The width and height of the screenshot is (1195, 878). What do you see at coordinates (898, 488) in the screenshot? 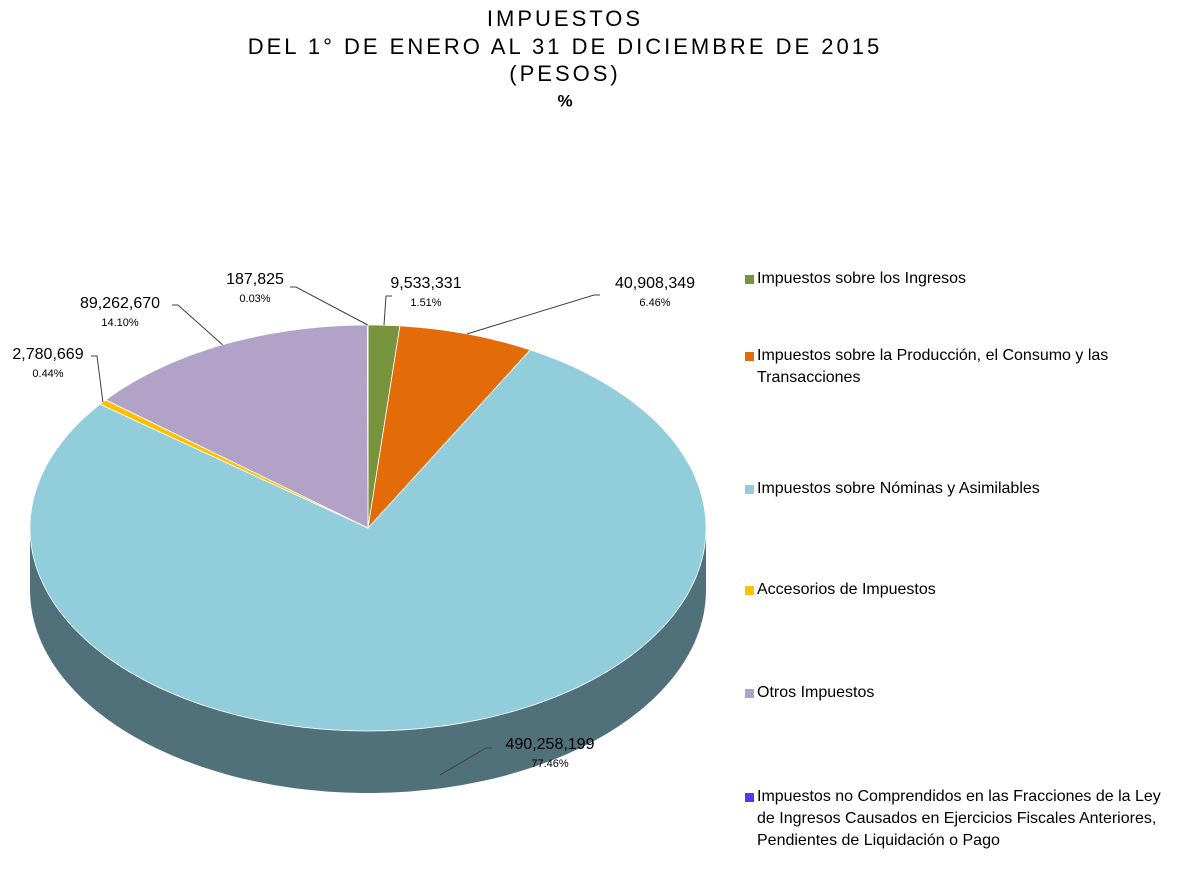
I see `legend-label: Impuestos sobre Nóminas y Asimilables` at bounding box center [898, 488].